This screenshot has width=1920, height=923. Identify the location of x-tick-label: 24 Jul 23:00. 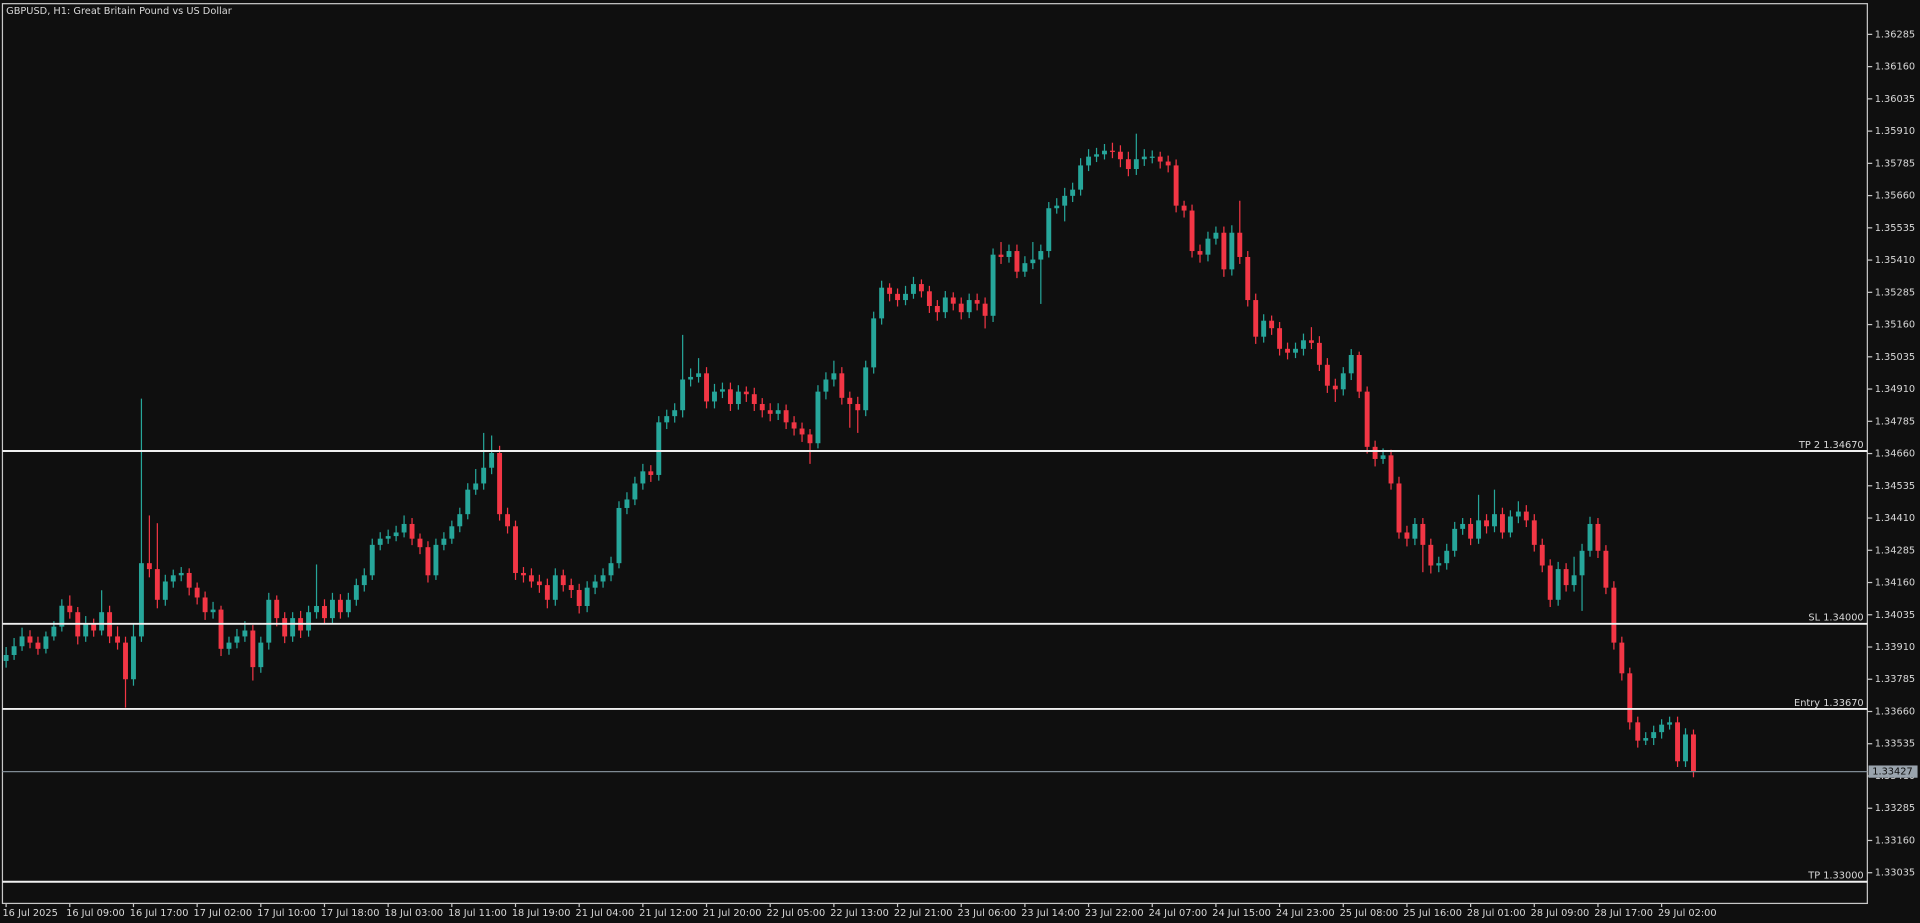
(1305, 913).